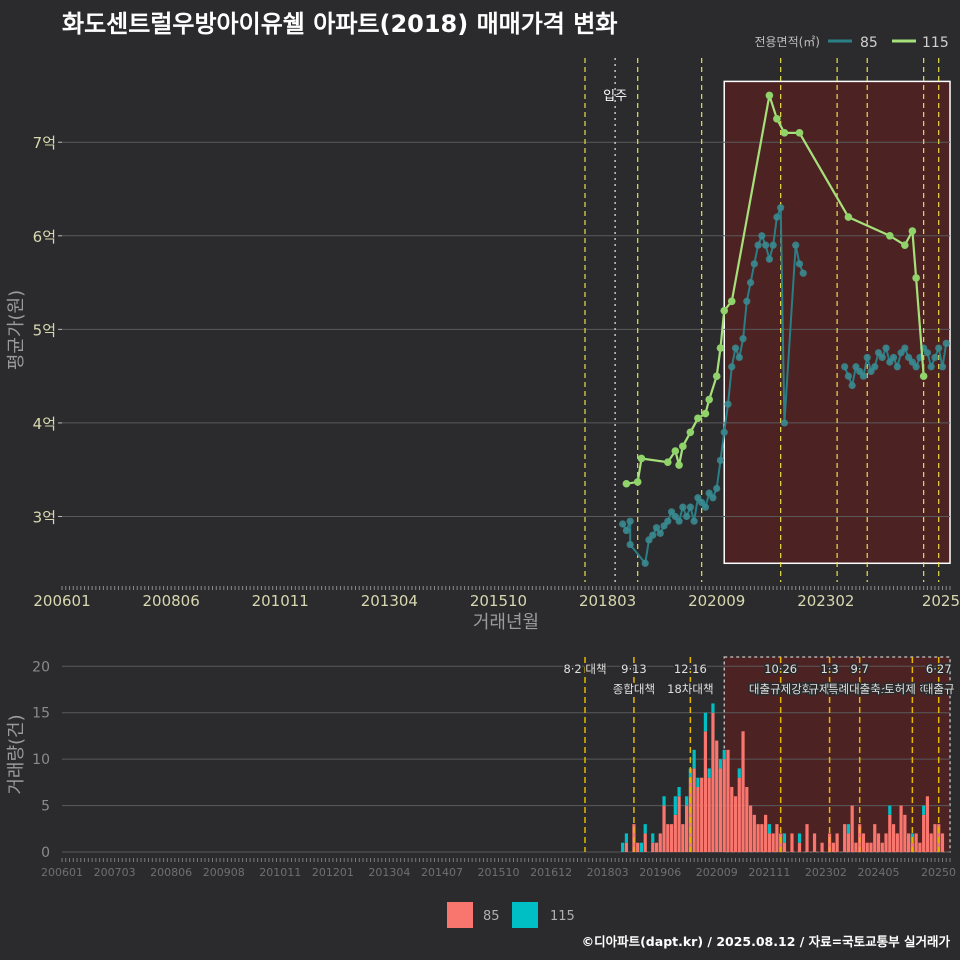 This screenshot has height=960, width=960. I want to click on volume-x-tick-label: 201407, so click(442, 872).